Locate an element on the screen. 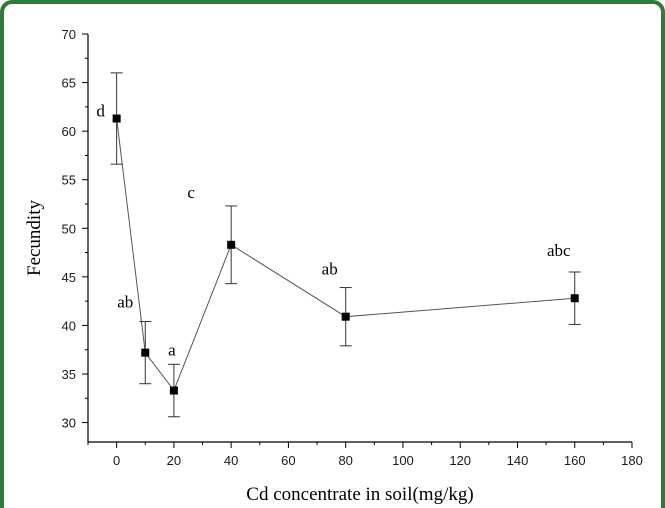  y-tick-label: 50 is located at coordinates (69, 228).